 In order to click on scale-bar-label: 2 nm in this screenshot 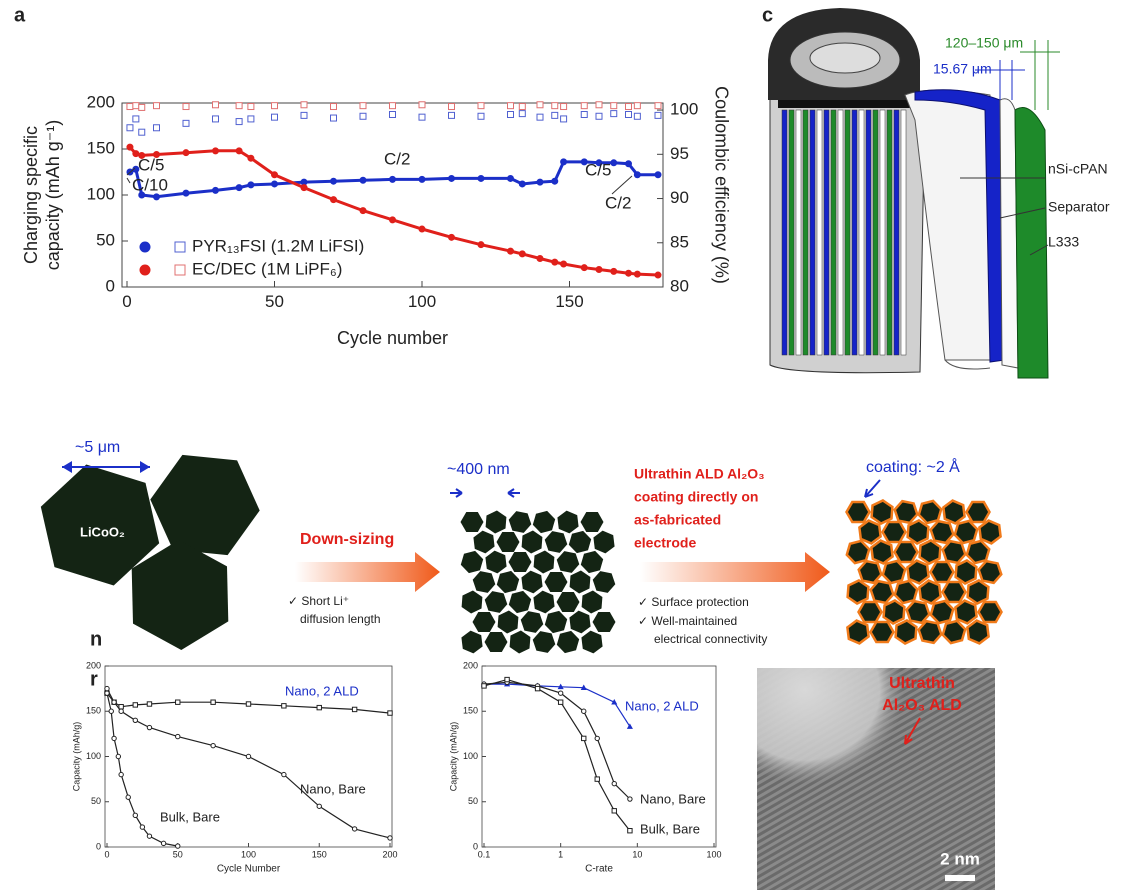, I will do `click(960, 858)`.